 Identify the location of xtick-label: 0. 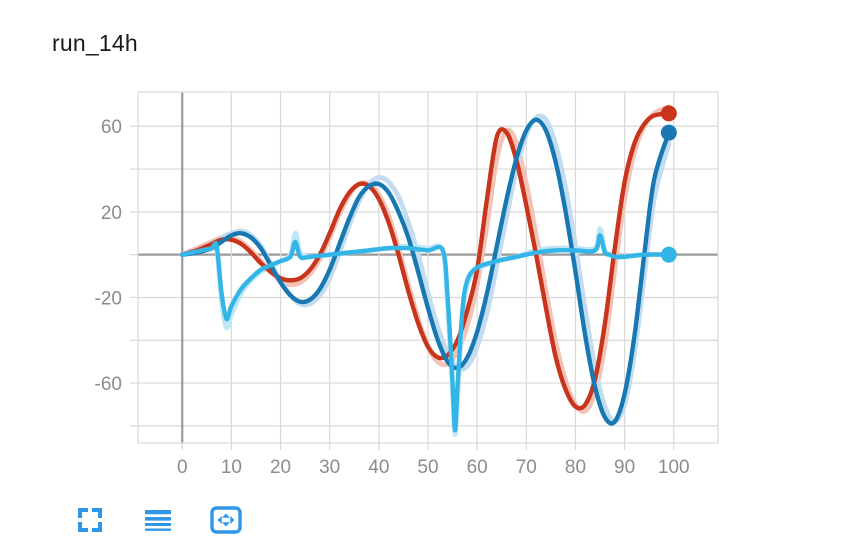
(182, 467).